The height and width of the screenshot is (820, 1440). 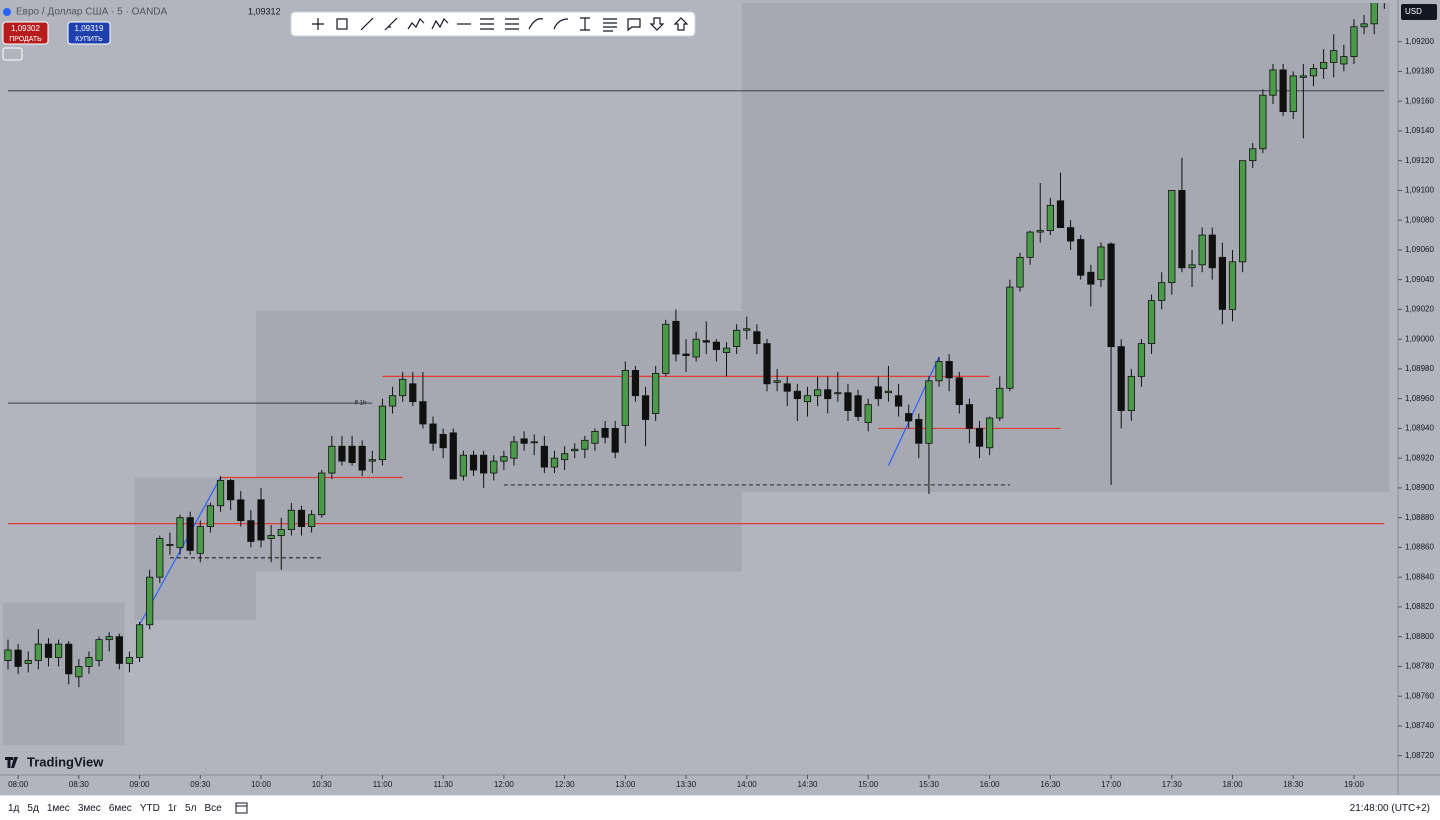 What do you see at coordinates (140, 784) in the screenshot?
I see `x-tick-label: 09:00` at bounding box center [140, 784].